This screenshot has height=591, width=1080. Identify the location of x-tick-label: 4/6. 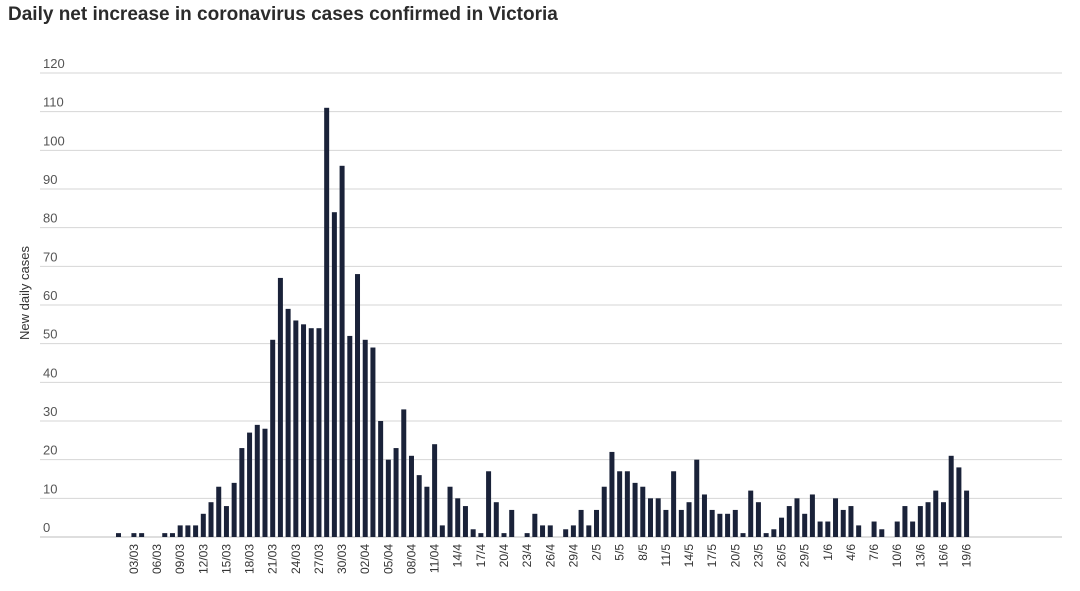
(851, 552).